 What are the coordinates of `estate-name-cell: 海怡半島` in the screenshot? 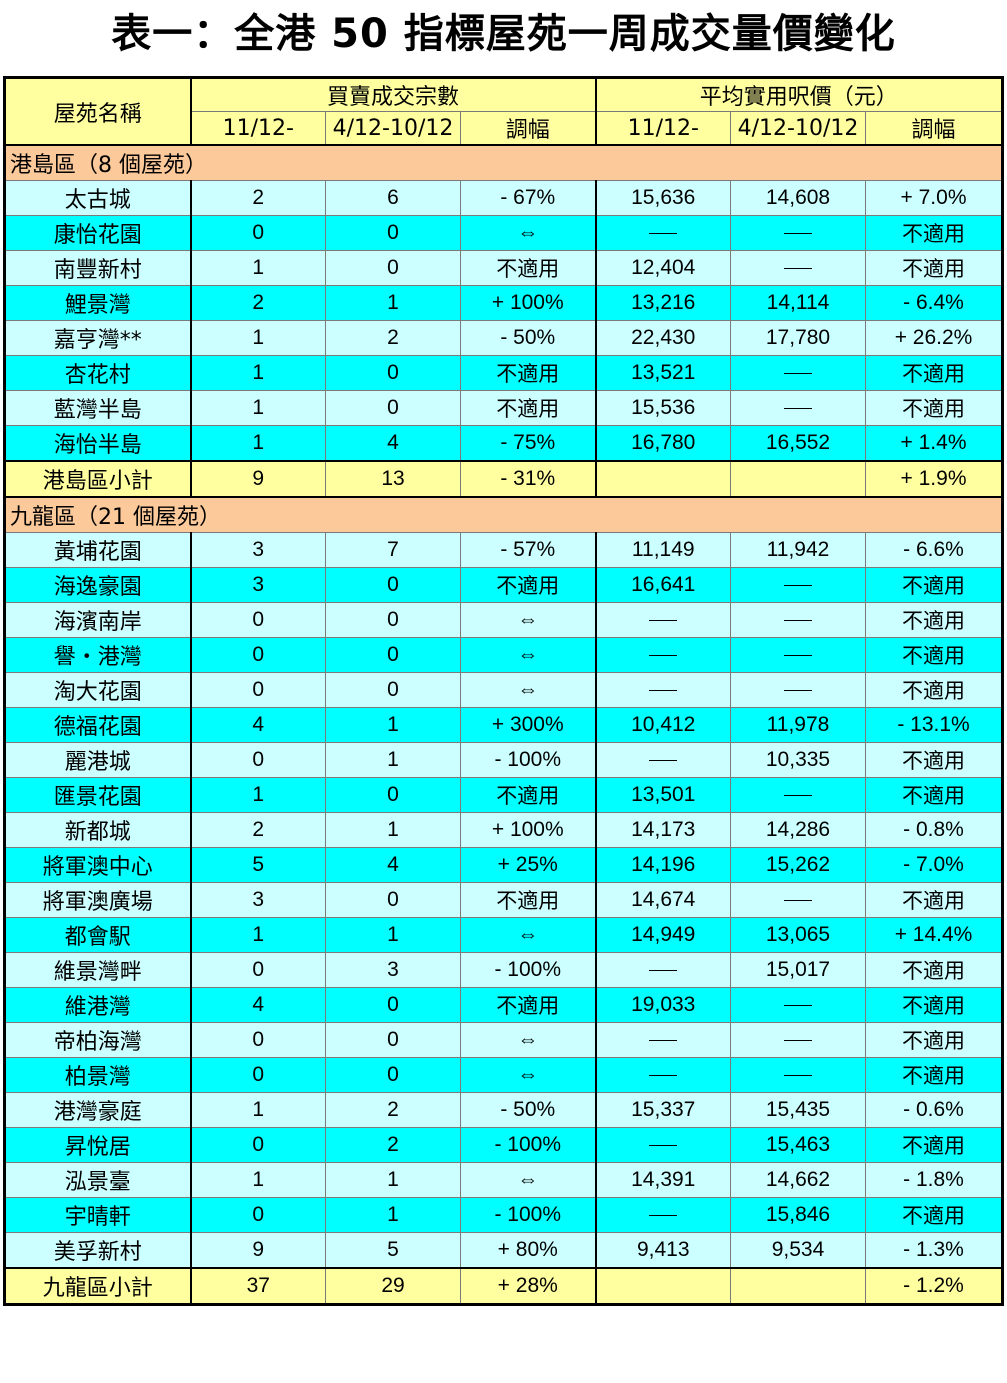 It's located at (97, 443).